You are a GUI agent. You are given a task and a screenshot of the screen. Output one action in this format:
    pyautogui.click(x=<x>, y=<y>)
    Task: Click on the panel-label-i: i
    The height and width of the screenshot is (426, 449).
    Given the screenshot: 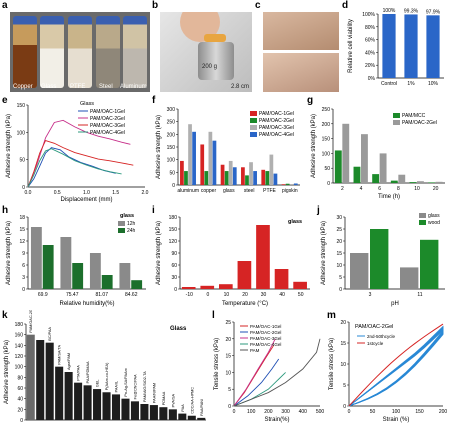 What is the action you would take?
    pyautogui.click(x=153, y=210)
    